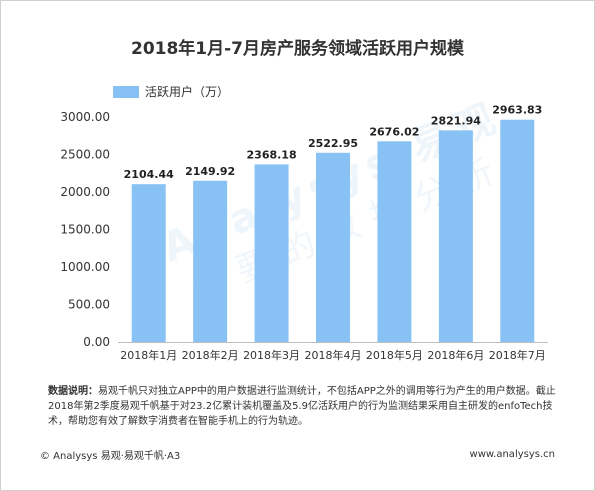  I want to click on bar-value-label: 2676.02, so click(394, 131).